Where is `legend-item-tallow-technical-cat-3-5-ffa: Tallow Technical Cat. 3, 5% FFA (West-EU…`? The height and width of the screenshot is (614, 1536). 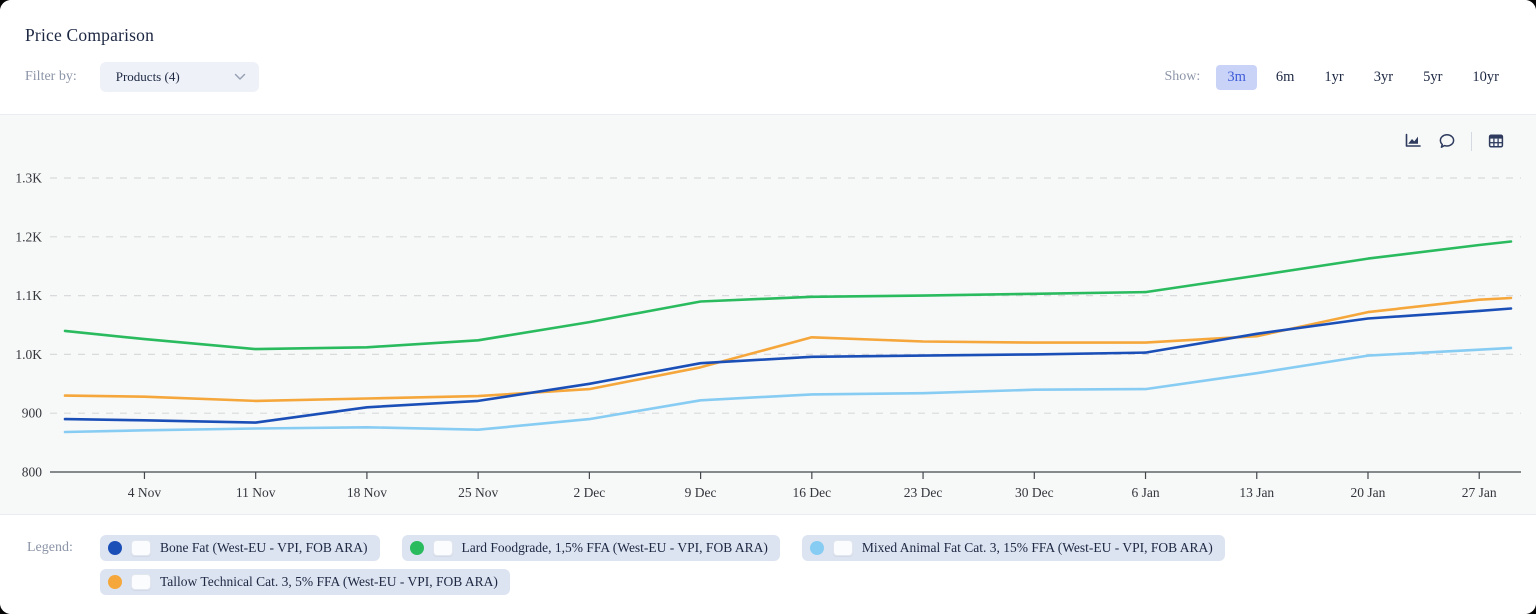
legend-item-tallow-technical-cat-3-5-ffa: Tallow Technical Cat. 3, 5% FFA (West-EU… is located at coordinates (305, 582).